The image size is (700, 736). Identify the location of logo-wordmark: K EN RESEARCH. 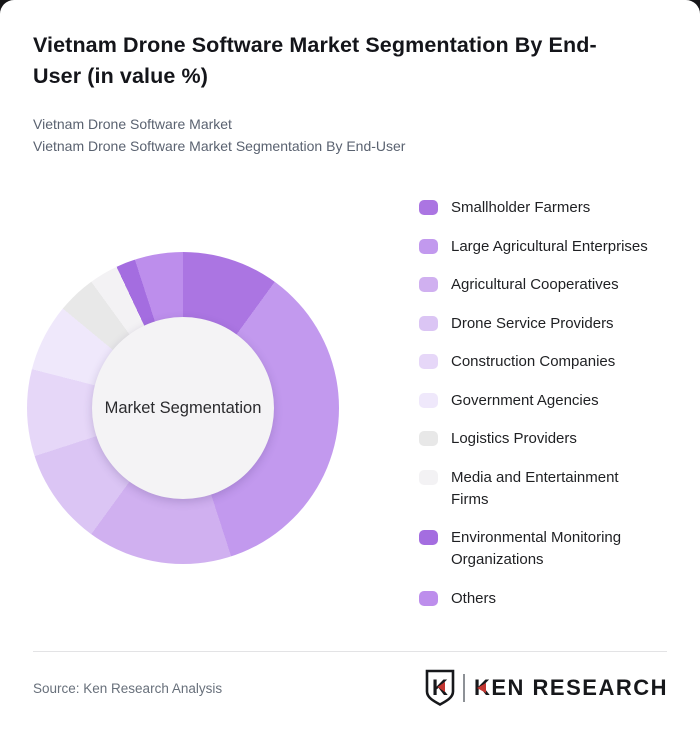
(571, 688).